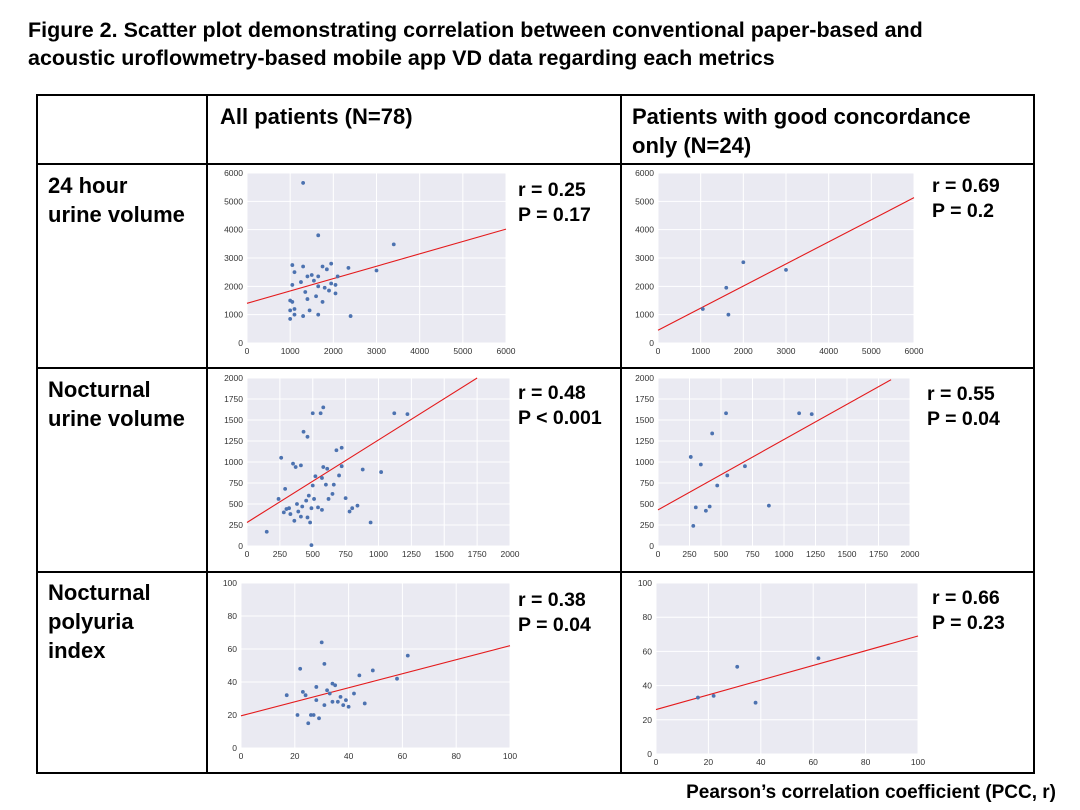 The width and height of the screenshot is (1080, 810). What do you see at coordinates (801, 116) in the screenshot?
I see `column-header-good-line-1: Patients with good concordance` at bounding box center [801, 116].